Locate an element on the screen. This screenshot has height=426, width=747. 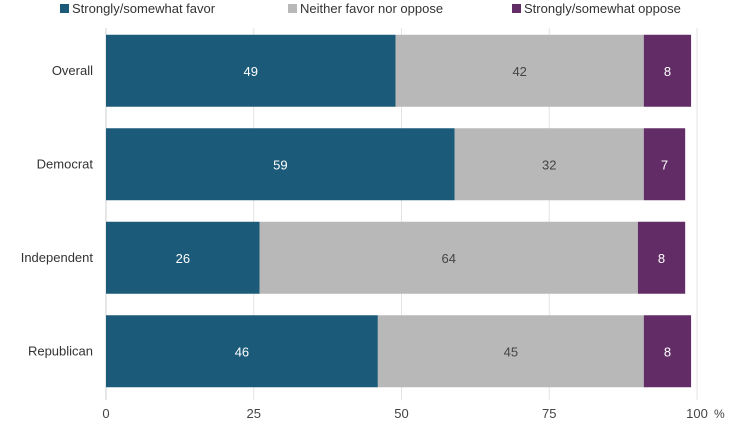
data-label-overall-1: 42 is located at coordinates (519, 71).